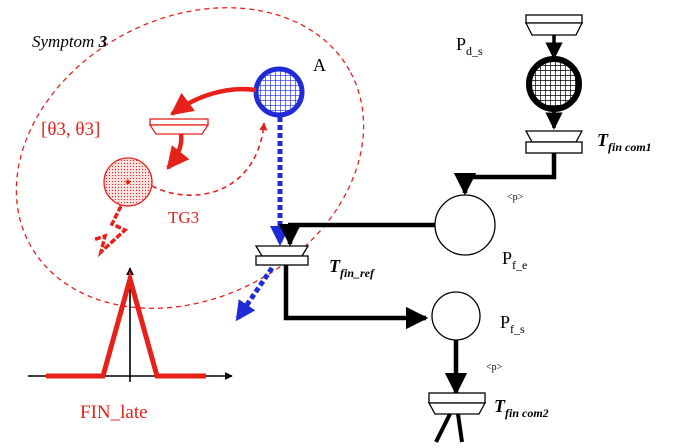 The image size is (682, 448). What do you see at coordinates (505, 174) in the screenshot?
I see `arc-fin-com1-to-pfe` at bounding box center [505, 174].